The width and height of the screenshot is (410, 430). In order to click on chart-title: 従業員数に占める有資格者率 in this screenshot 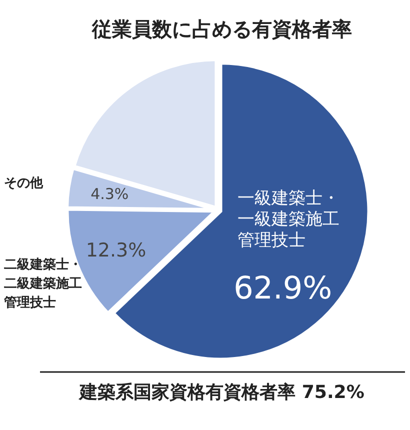, I will do `click(221, 29)`.